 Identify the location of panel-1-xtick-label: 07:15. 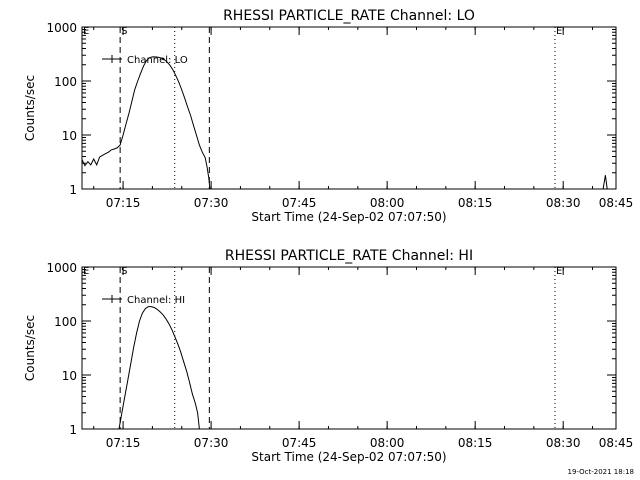
(123, 203).